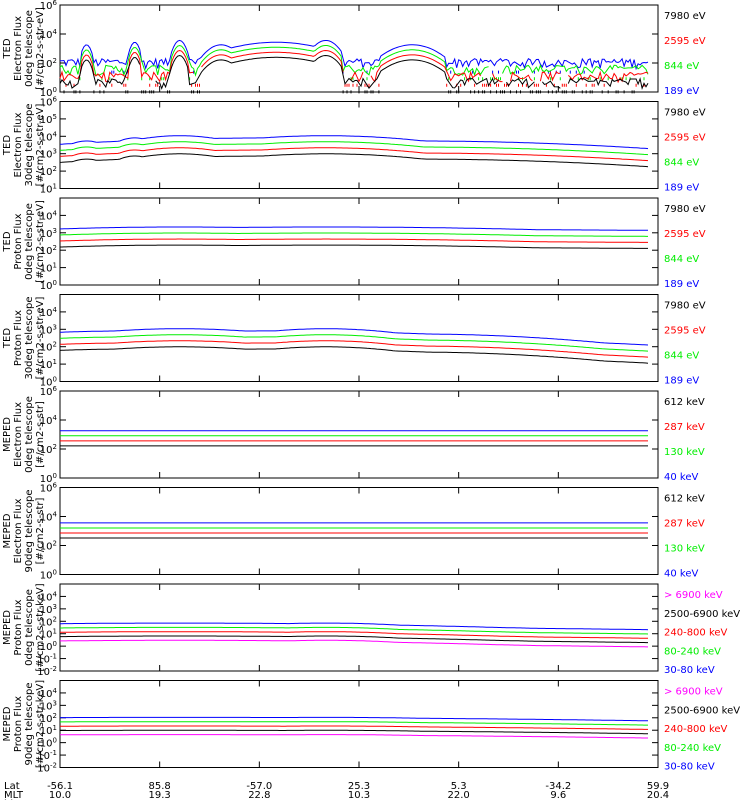 The image size is (750, 804). Describe the element at coordinates (693, 595) in the screenshot. I see `legend-entry: > 6900 keV` at that location.